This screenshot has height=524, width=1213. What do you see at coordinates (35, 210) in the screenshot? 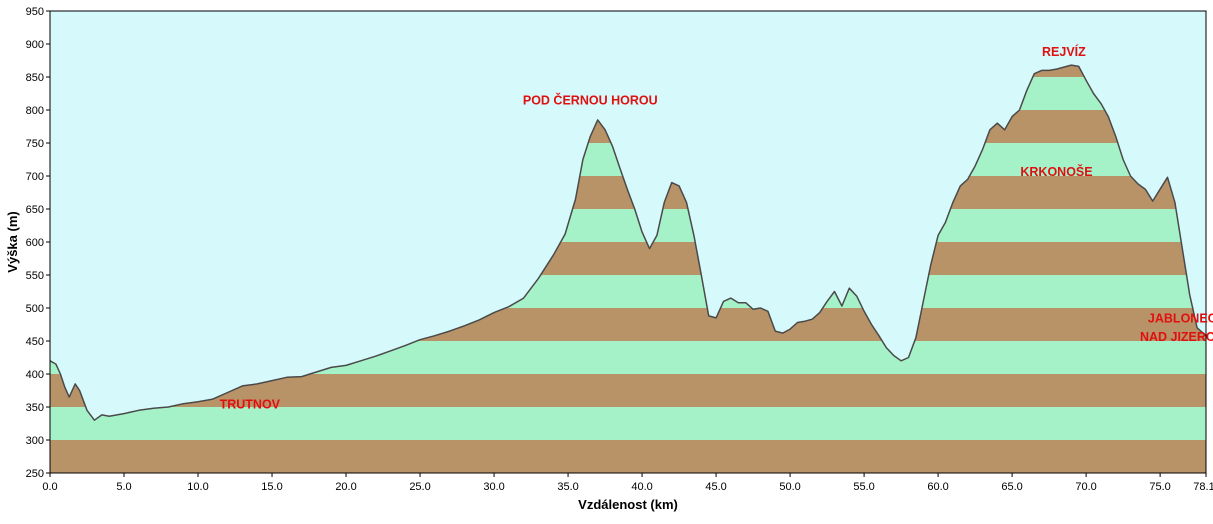
I see `y-tick-label: 650` at bounding box center [35, 210].